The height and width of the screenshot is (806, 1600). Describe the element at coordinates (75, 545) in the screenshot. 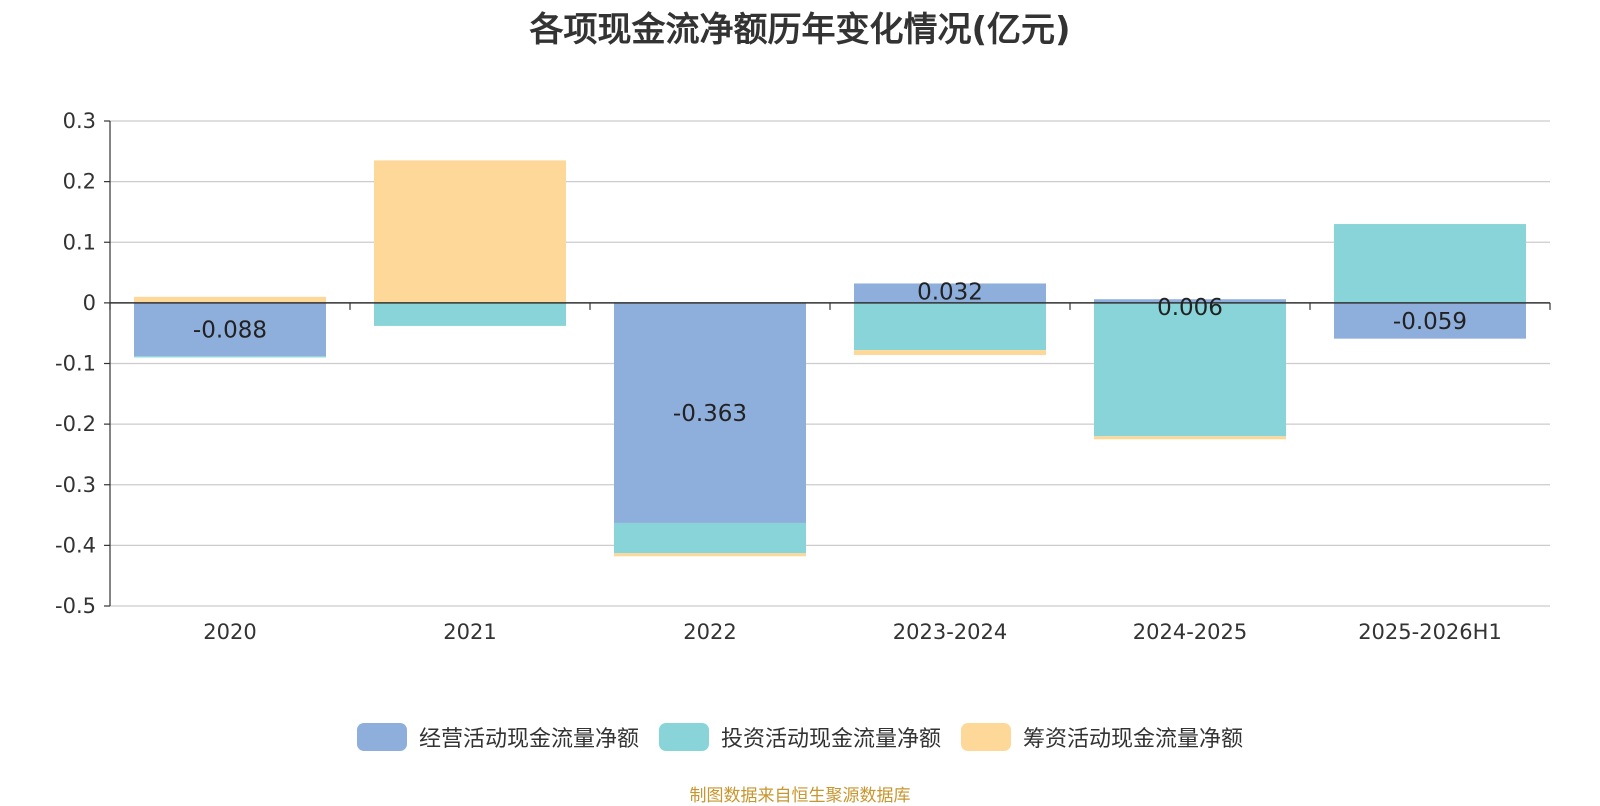

I see `y-tick-label: -0.4` at that location.